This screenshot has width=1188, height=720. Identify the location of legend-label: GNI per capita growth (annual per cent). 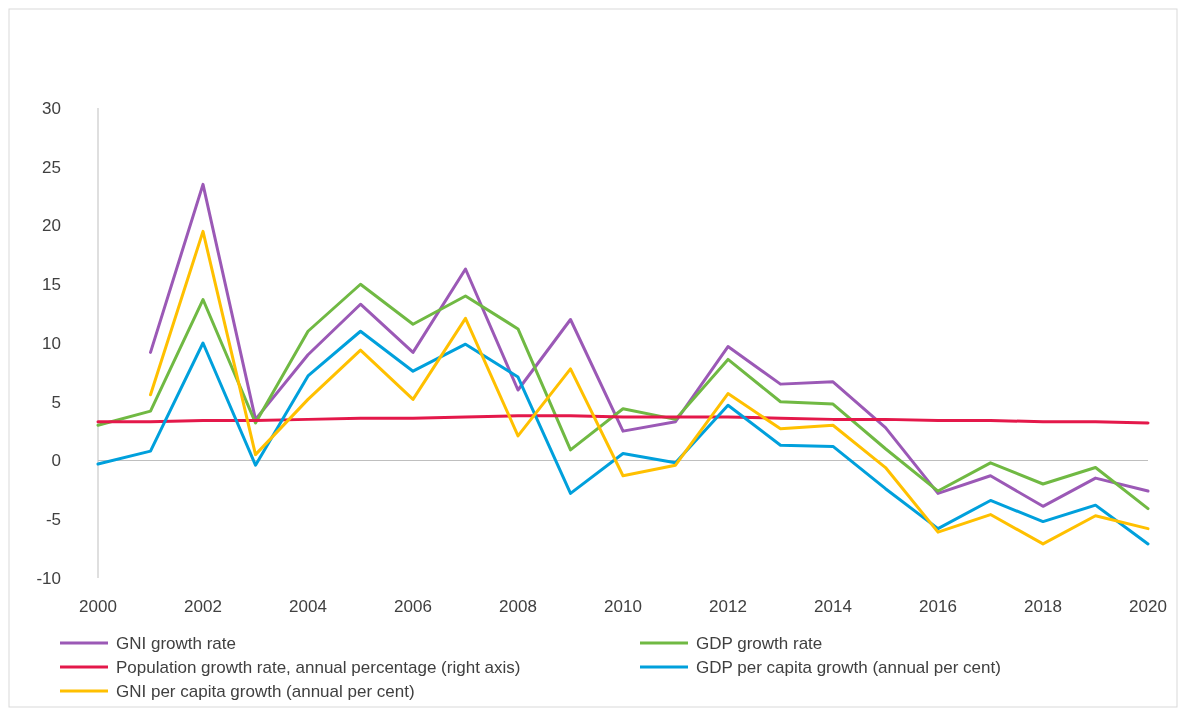
(265, 691).